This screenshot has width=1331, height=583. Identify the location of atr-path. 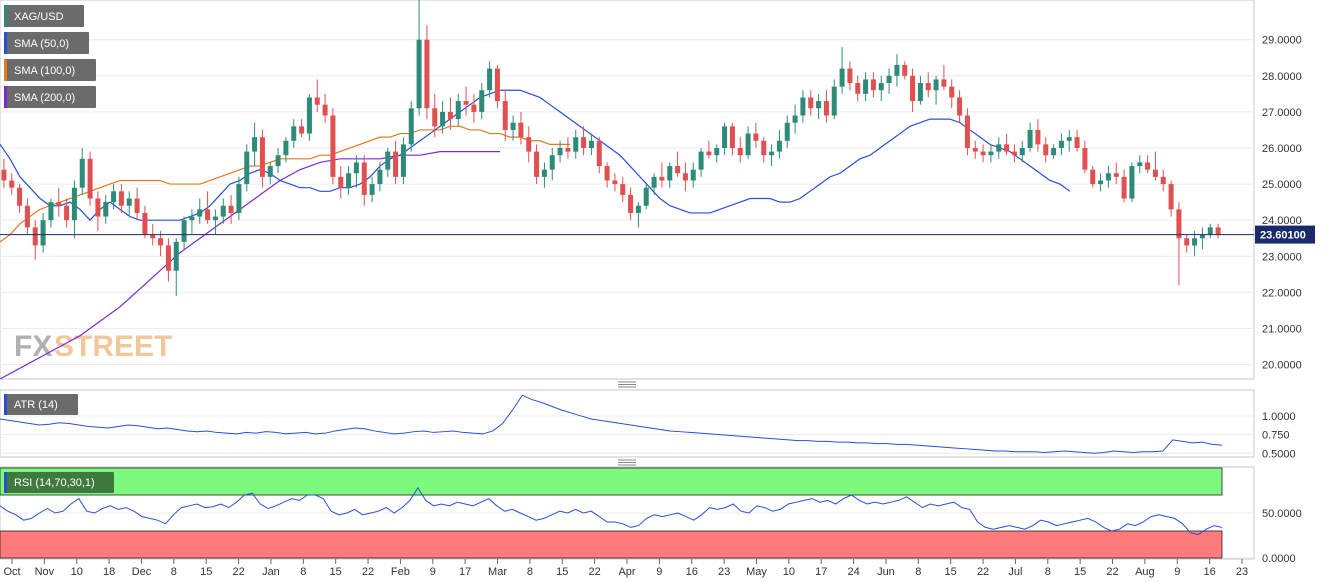
(611, 424).